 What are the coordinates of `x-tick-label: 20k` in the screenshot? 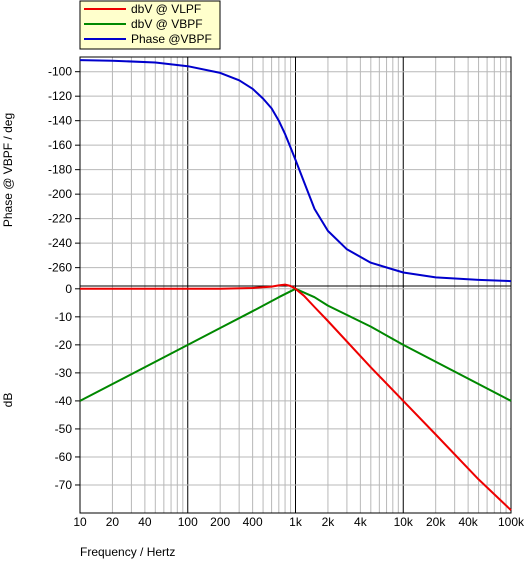 It's located at (436, 522).